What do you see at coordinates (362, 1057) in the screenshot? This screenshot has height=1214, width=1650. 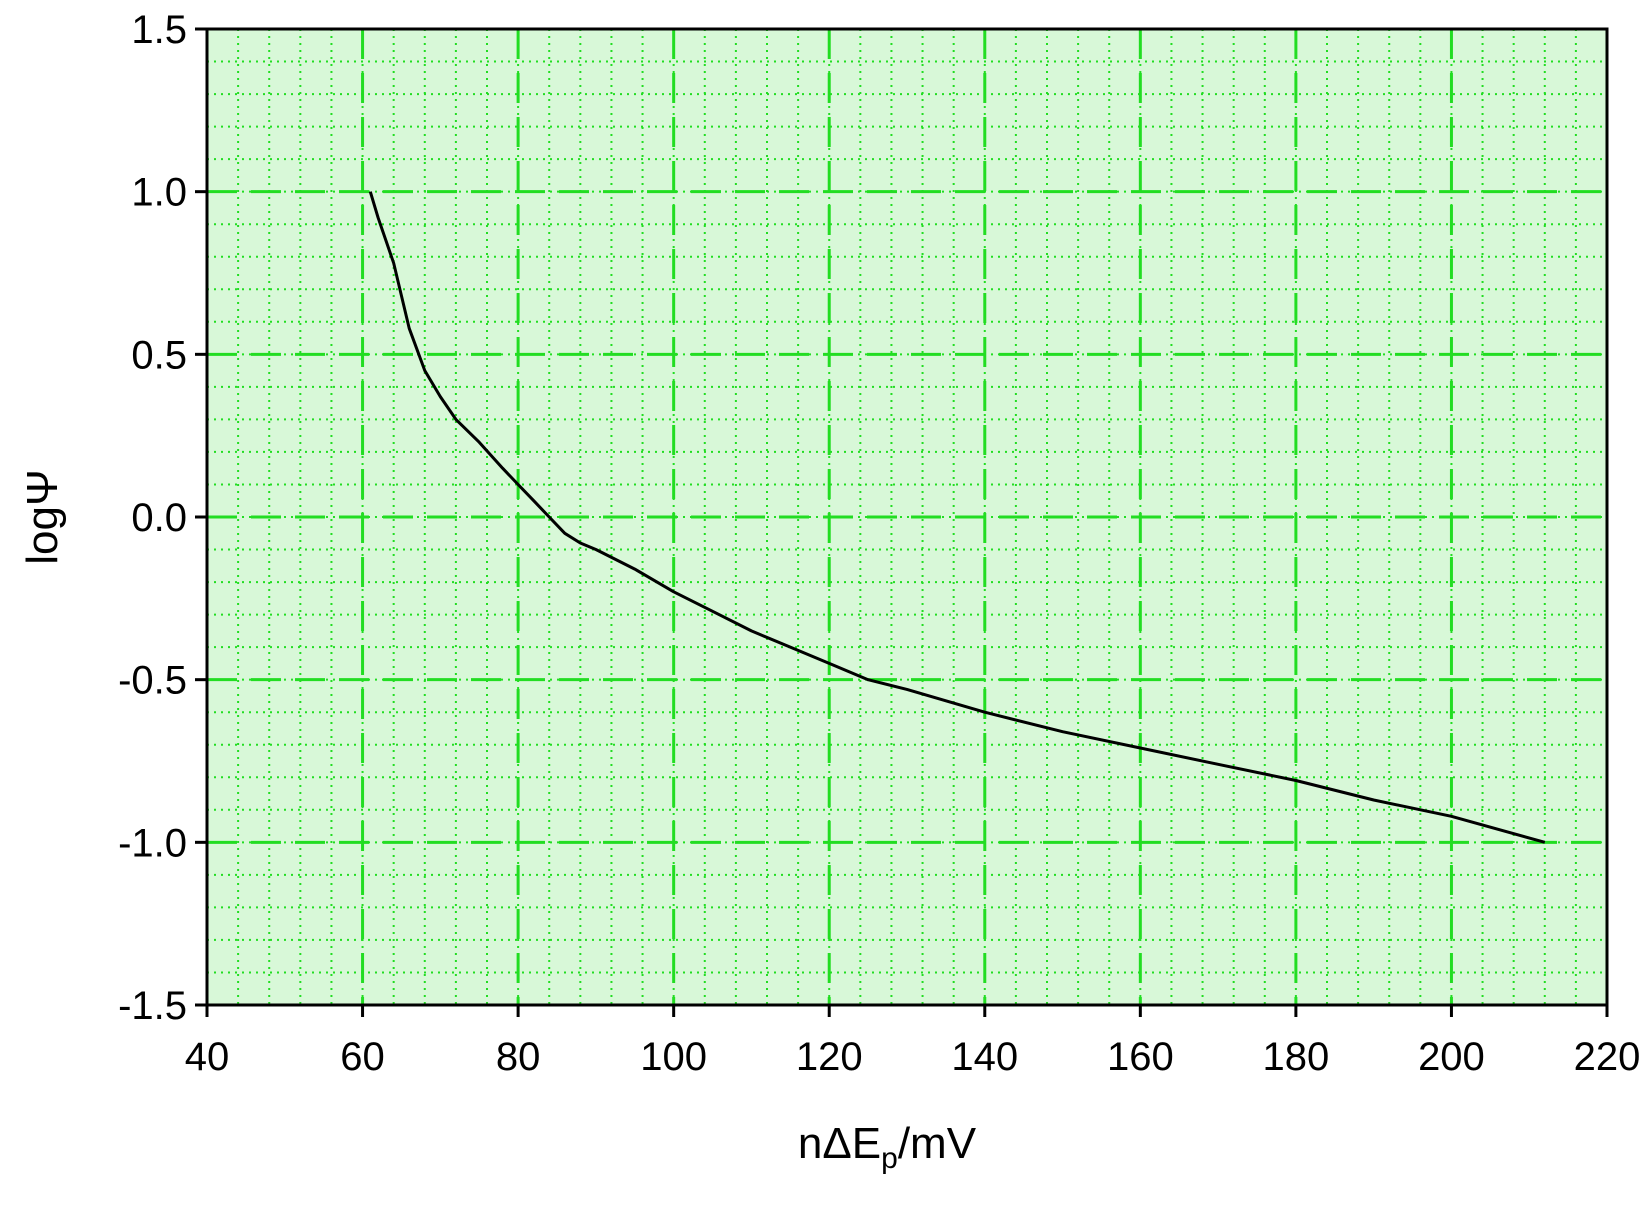 I see `x-tick-label: 60` at bounding box center [362, 1057].